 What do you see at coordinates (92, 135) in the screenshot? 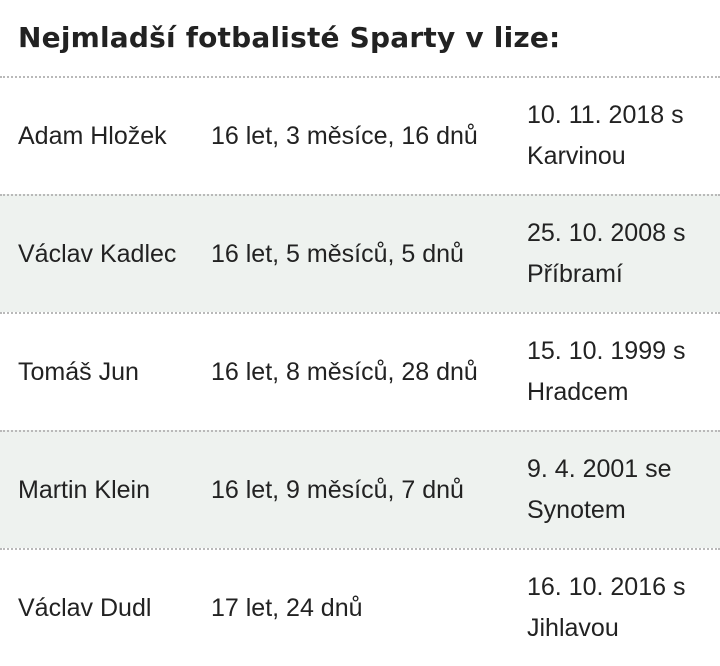
I see `player-name-cell: Adam Hložek` at bounding box center [92, 135].